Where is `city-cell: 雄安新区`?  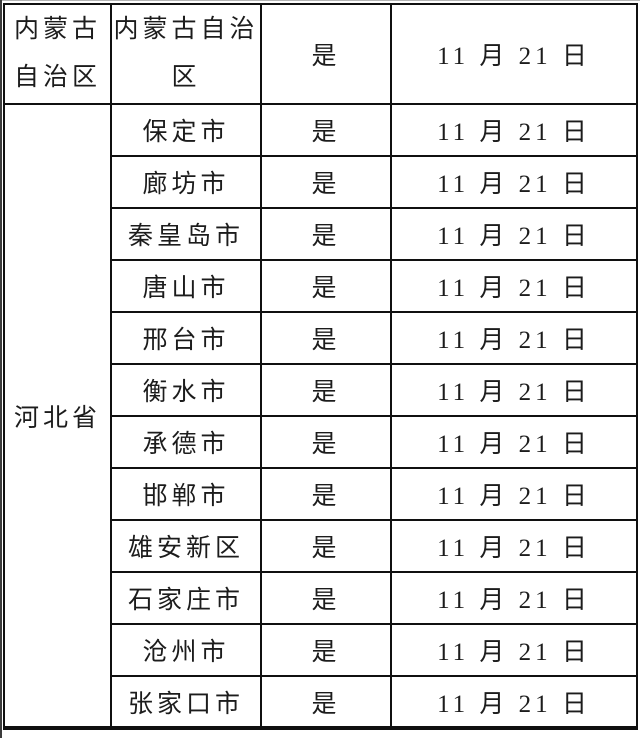 city-cell: 雄安新区 is located at coordinates (186, 546).